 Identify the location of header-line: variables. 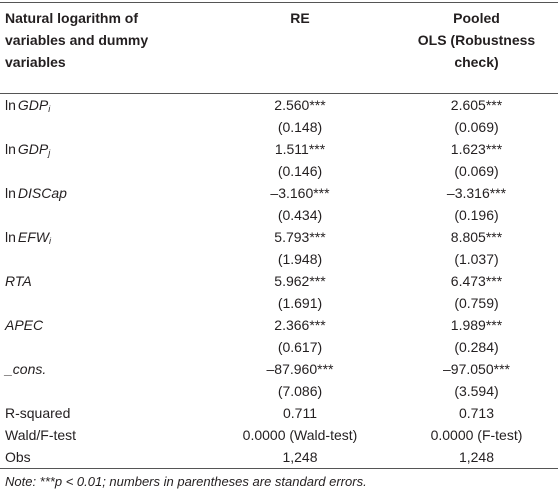
(35, 62).